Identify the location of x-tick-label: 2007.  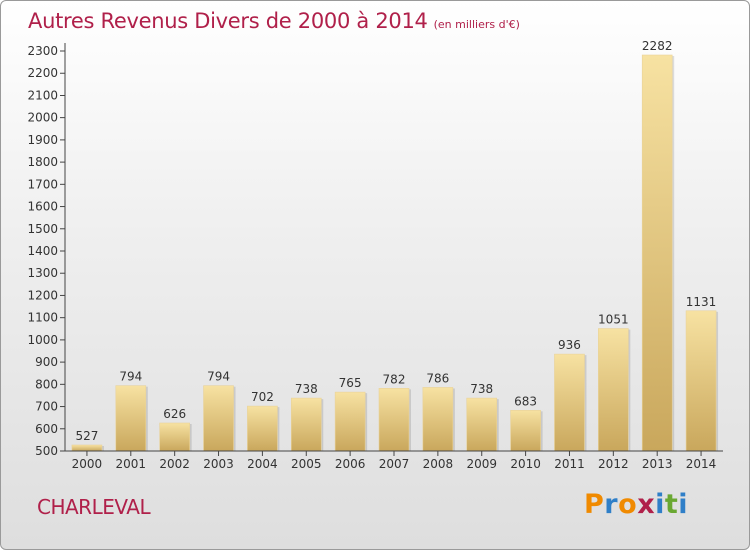
(394, 464).